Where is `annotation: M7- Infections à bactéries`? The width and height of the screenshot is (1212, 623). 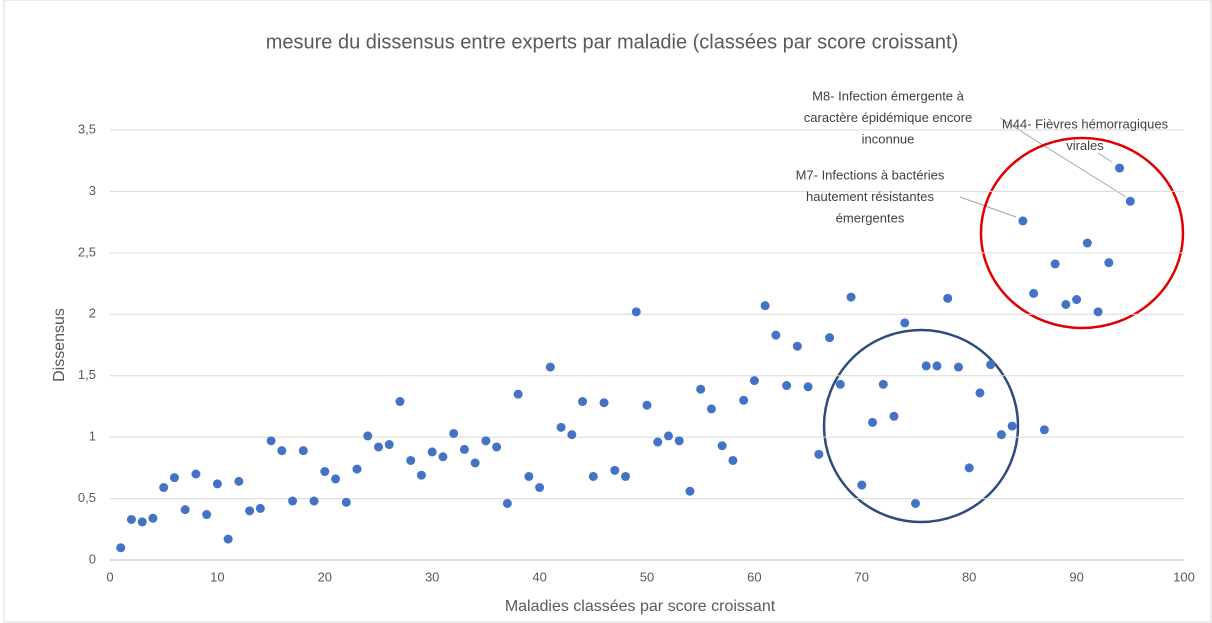 annotation: M7- Infections à bactéries is located at coordinates (870, 174).